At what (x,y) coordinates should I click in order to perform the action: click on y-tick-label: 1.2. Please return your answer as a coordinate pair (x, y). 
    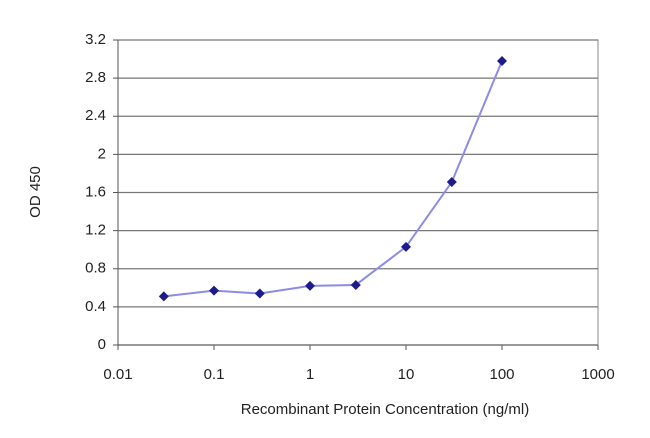
    Looking at the image, I should click on (95, 230).